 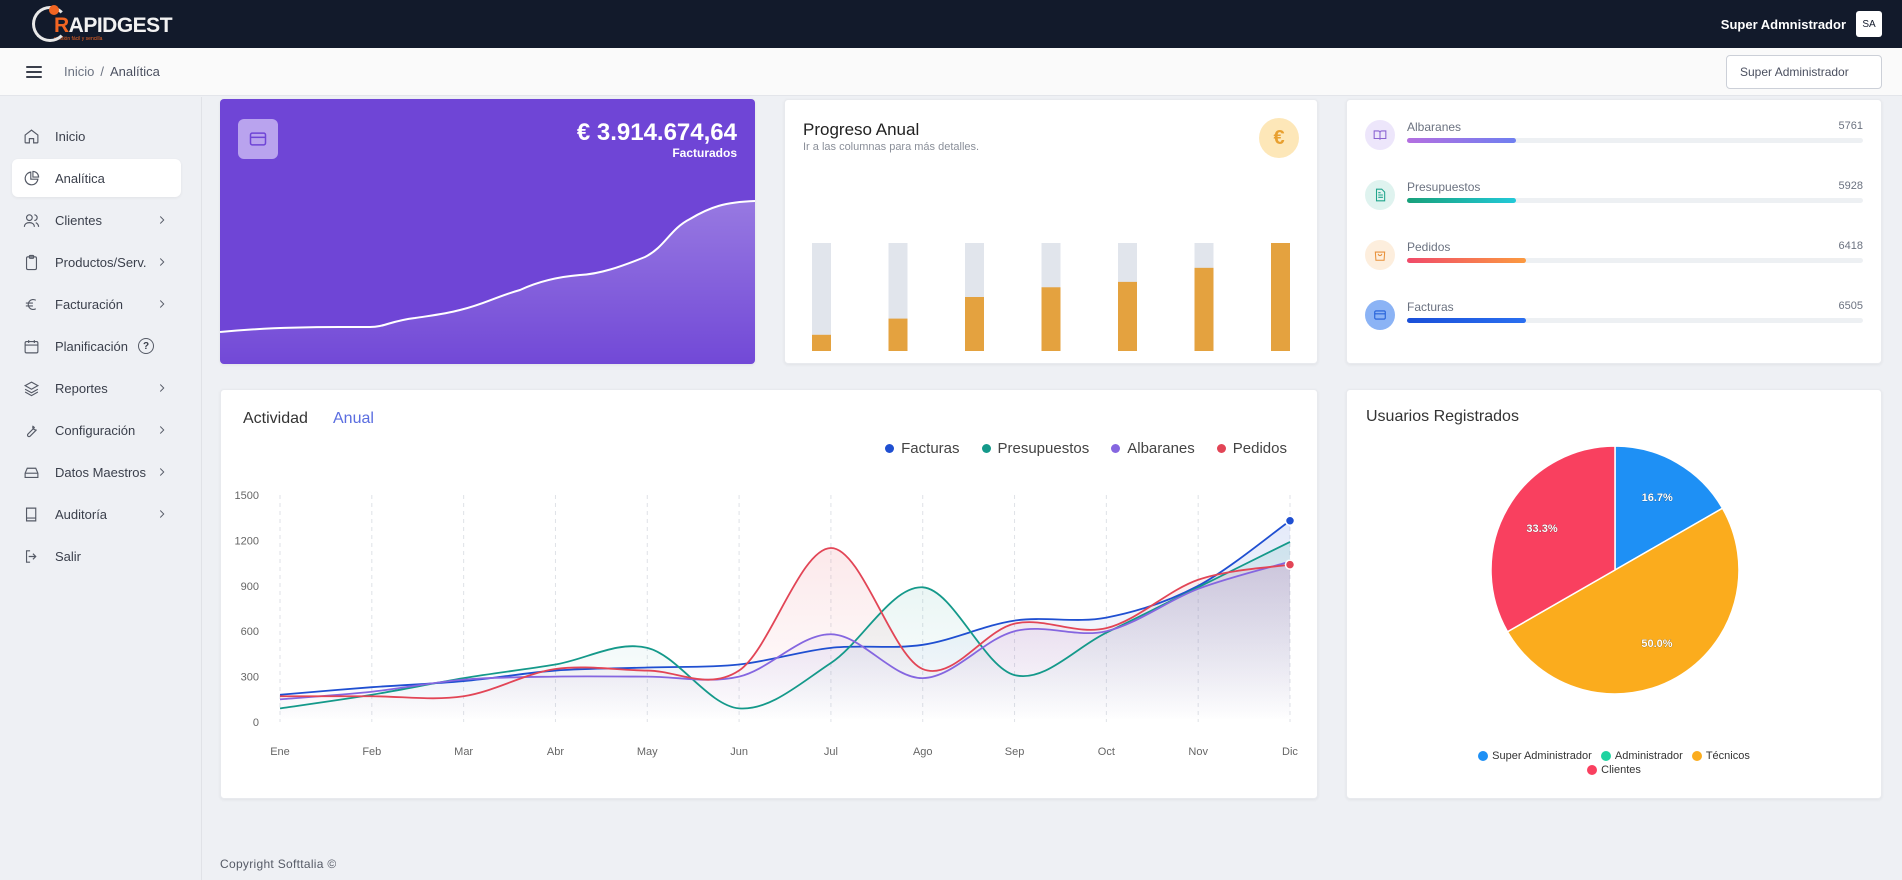 What do you see at coordinates (785, 630) in the screenshot?
I see `series-line-albaranes` at bounding box center [785, 630].